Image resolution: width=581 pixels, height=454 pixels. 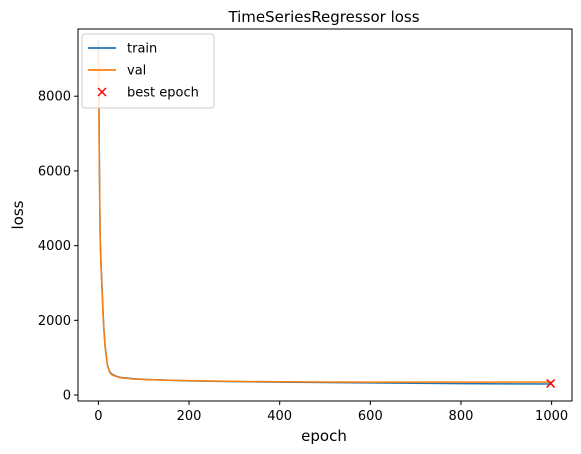 What do you see at coordinates (67, 396) in the screenshot?
I see `y-tick-label: 0` at bounding box center [67, 396].